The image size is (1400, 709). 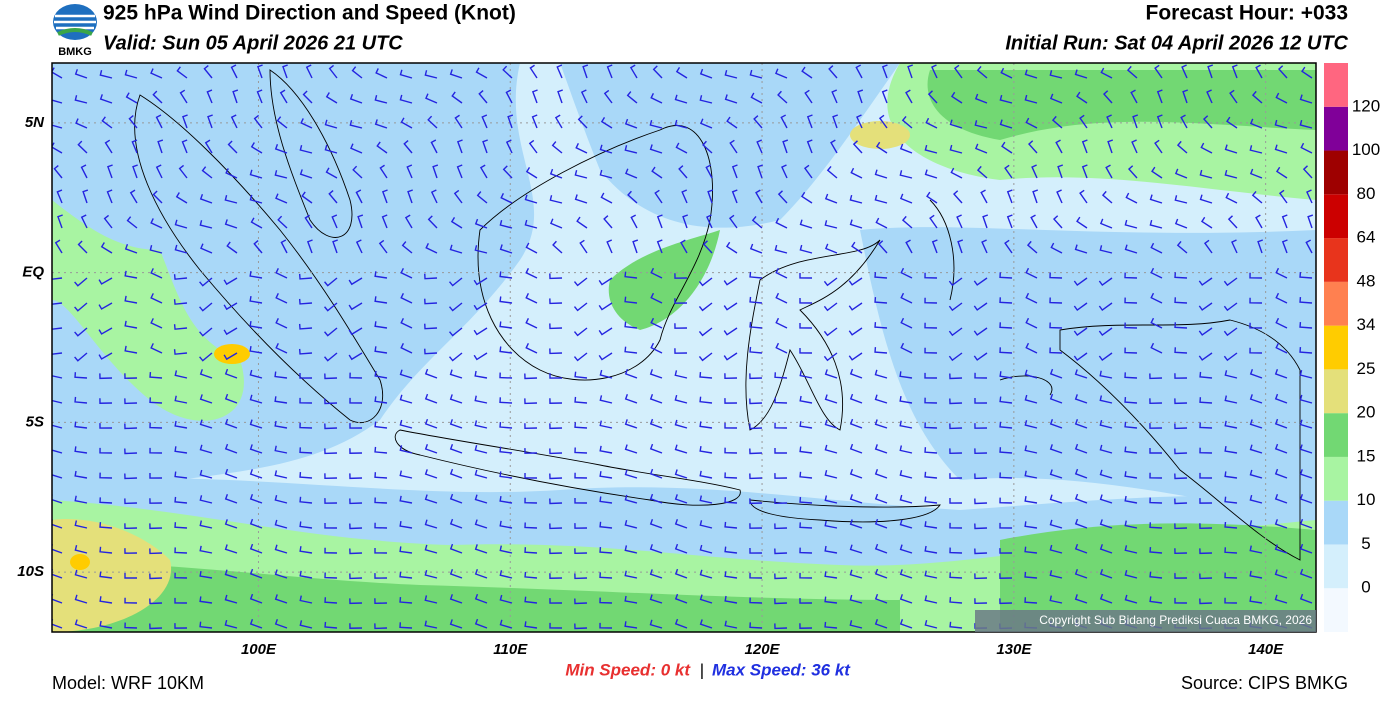 I want to click on lat-label: 5N, so click(x=35, y=122).